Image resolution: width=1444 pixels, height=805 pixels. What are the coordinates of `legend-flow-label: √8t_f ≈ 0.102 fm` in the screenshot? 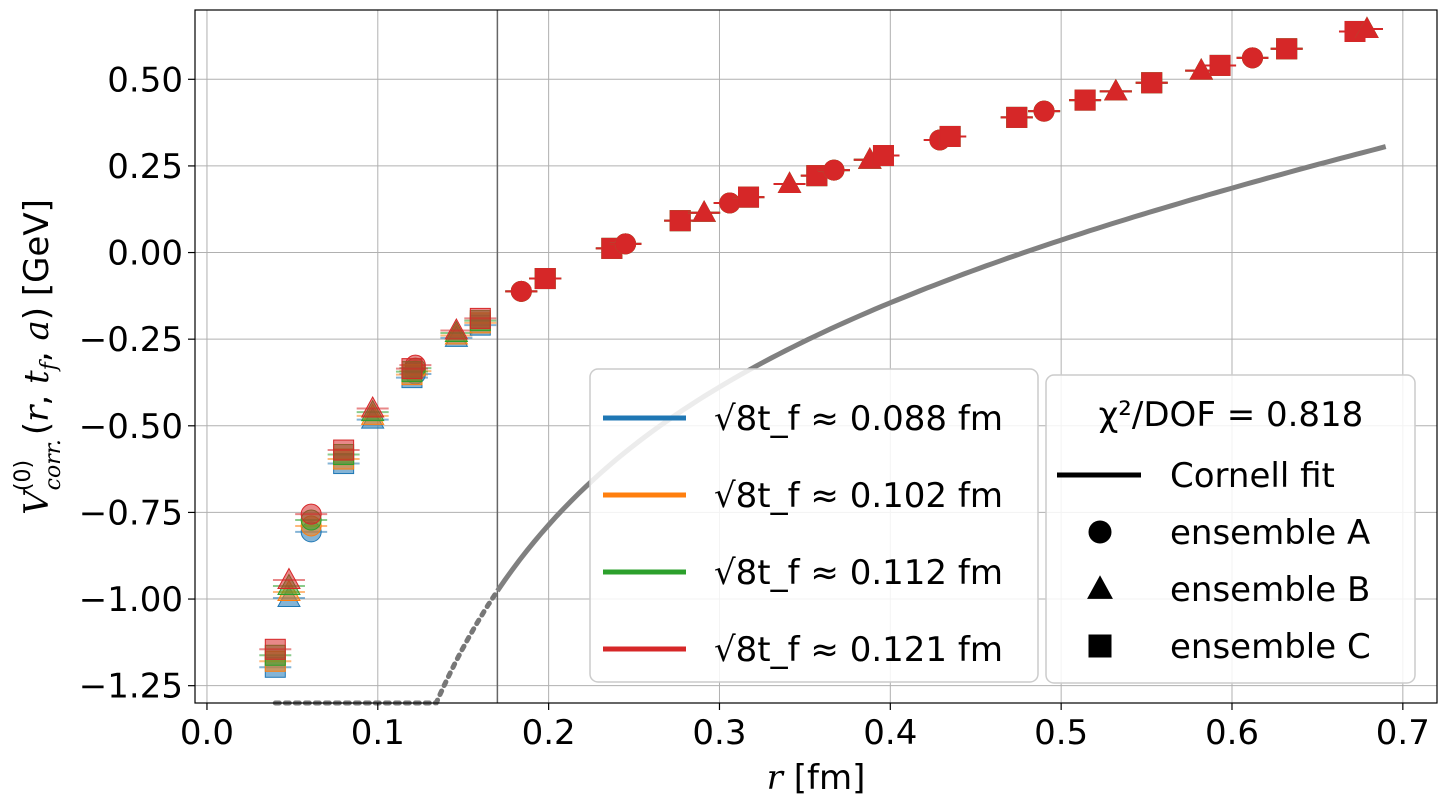 It's located at (858, 496).